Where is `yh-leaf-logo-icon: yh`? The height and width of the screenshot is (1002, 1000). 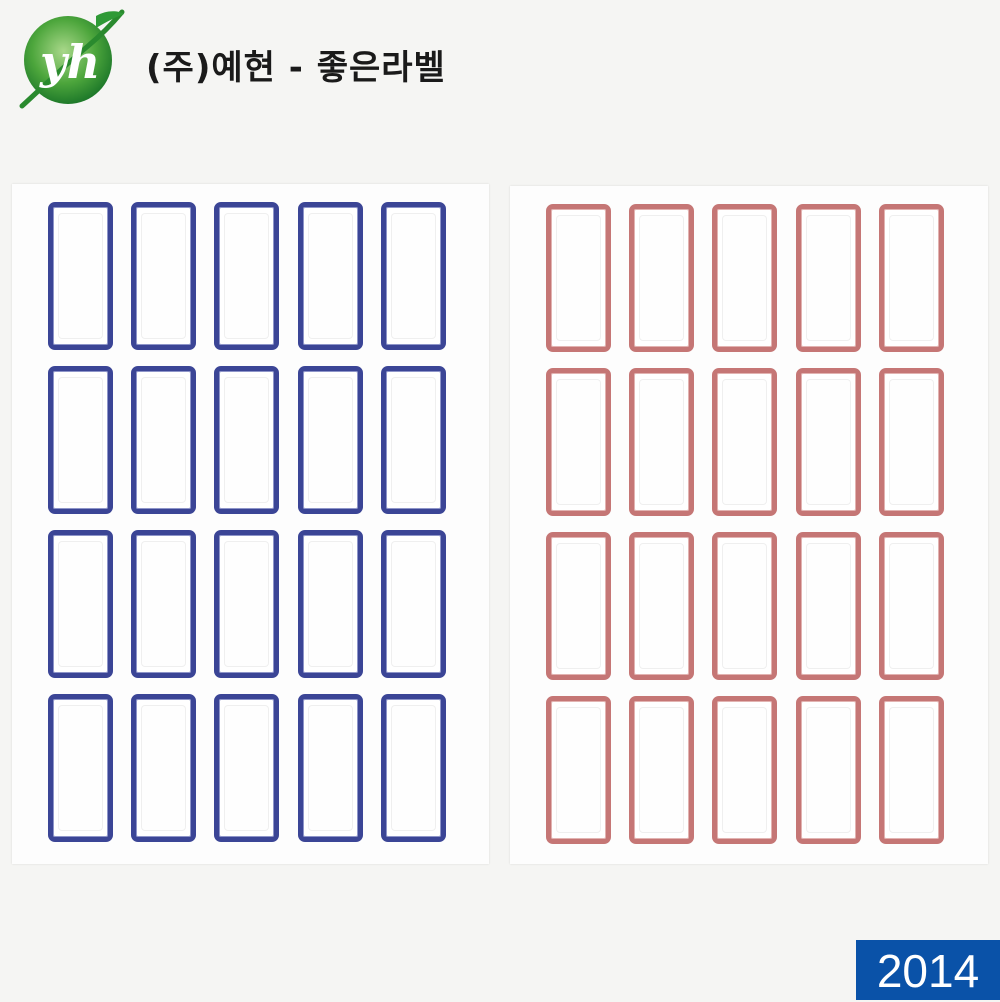
yh-leaf-logo-icon: yh is located at coordinates (72, 59).